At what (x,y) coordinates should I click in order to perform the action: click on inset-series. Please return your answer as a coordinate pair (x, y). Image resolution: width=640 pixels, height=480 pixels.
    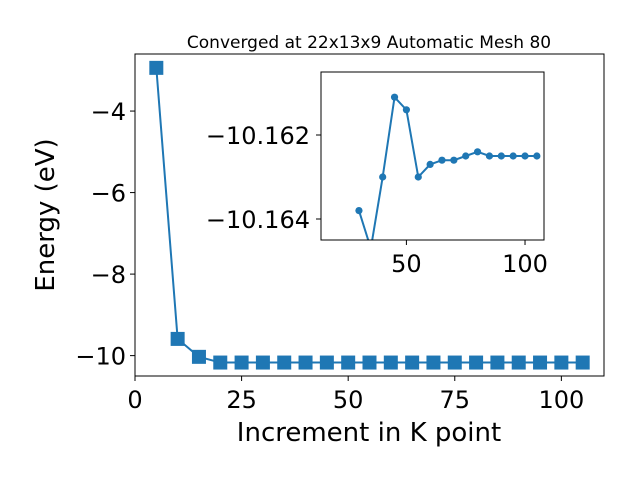
    Looking at the image, I should click on (448, 172).